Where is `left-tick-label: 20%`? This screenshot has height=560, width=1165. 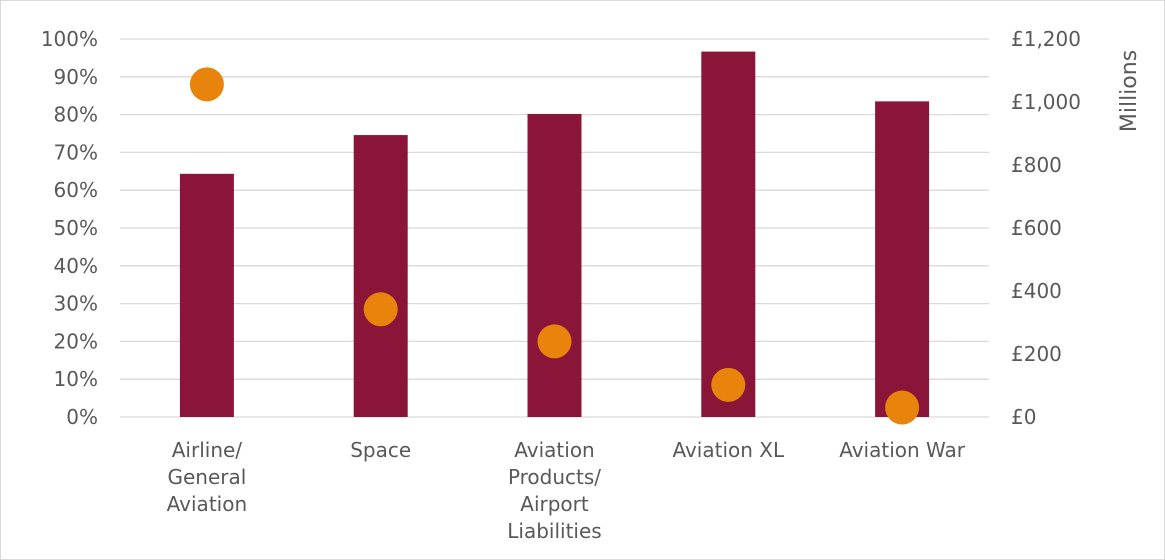
left-tick-label: 20% is located at coordinates (76, 341).